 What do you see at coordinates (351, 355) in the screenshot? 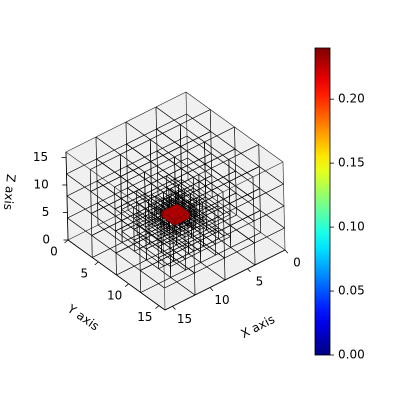
I see `colorbar-tick-label: 0.00` at bounding box center [351, 355].